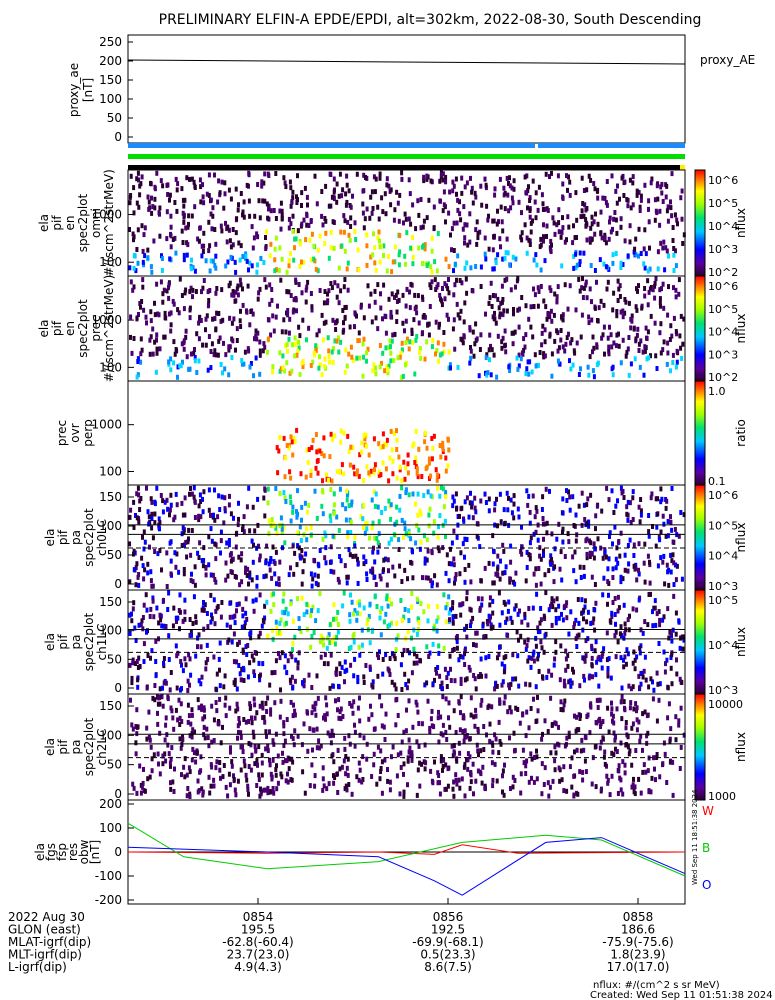 The image size is (775, 1000). Describe the element at coordinates (102, 642) in the screenshot. I see `panel-ylabel-line: ch1LC` at that location.